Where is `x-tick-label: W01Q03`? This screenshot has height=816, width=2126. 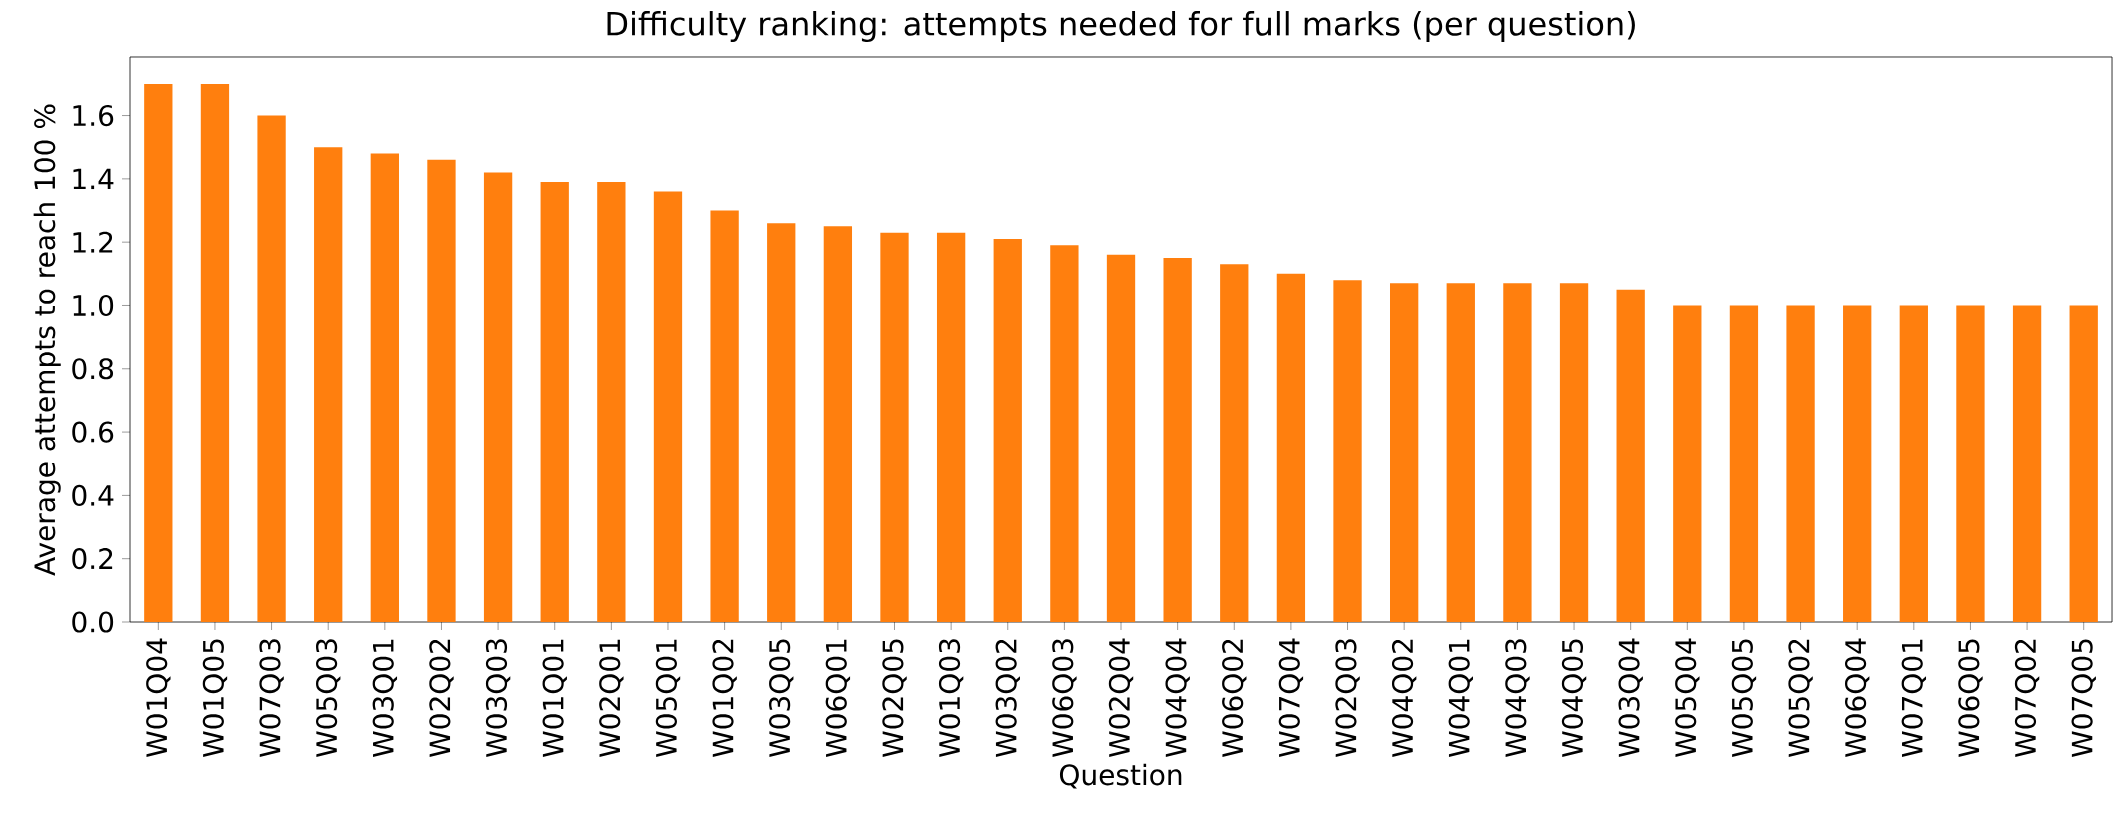
x-tick-label: W01Q03 is located at coordinates (951, 698).